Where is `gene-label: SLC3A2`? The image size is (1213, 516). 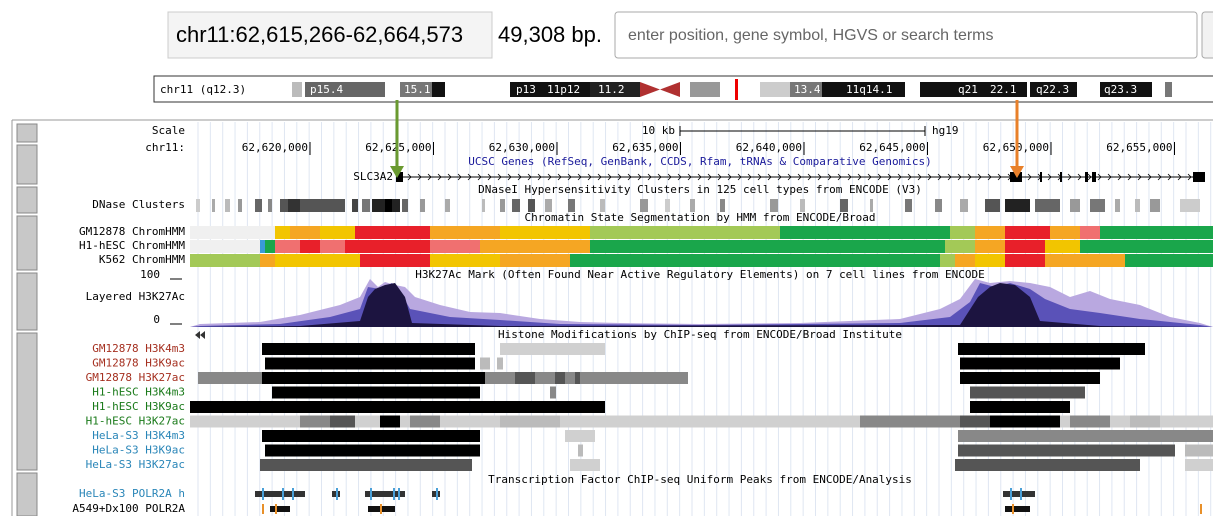
gene-label: SLC3A2 is located at coordinates (373, 176).